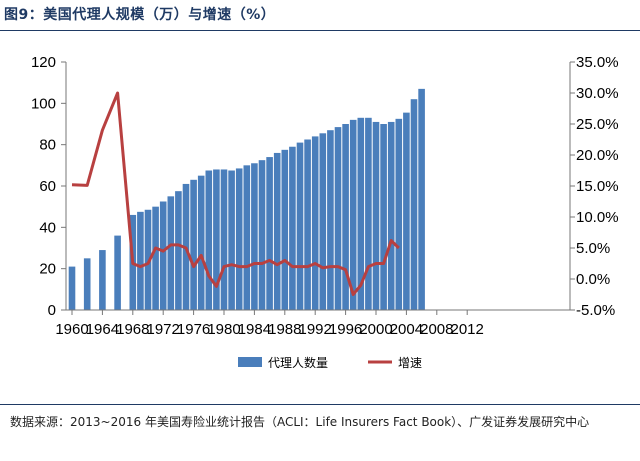 Image resolution: width=640 pixels, height=461 pixels. Describe the element at coordinates (353, 214) in the screenshot. I see `bar-1997` at that location.